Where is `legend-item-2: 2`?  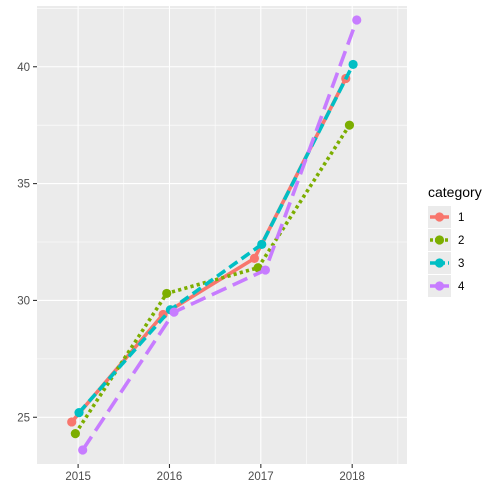
legend-item-2: 2 is located at coordinates (446, 240).